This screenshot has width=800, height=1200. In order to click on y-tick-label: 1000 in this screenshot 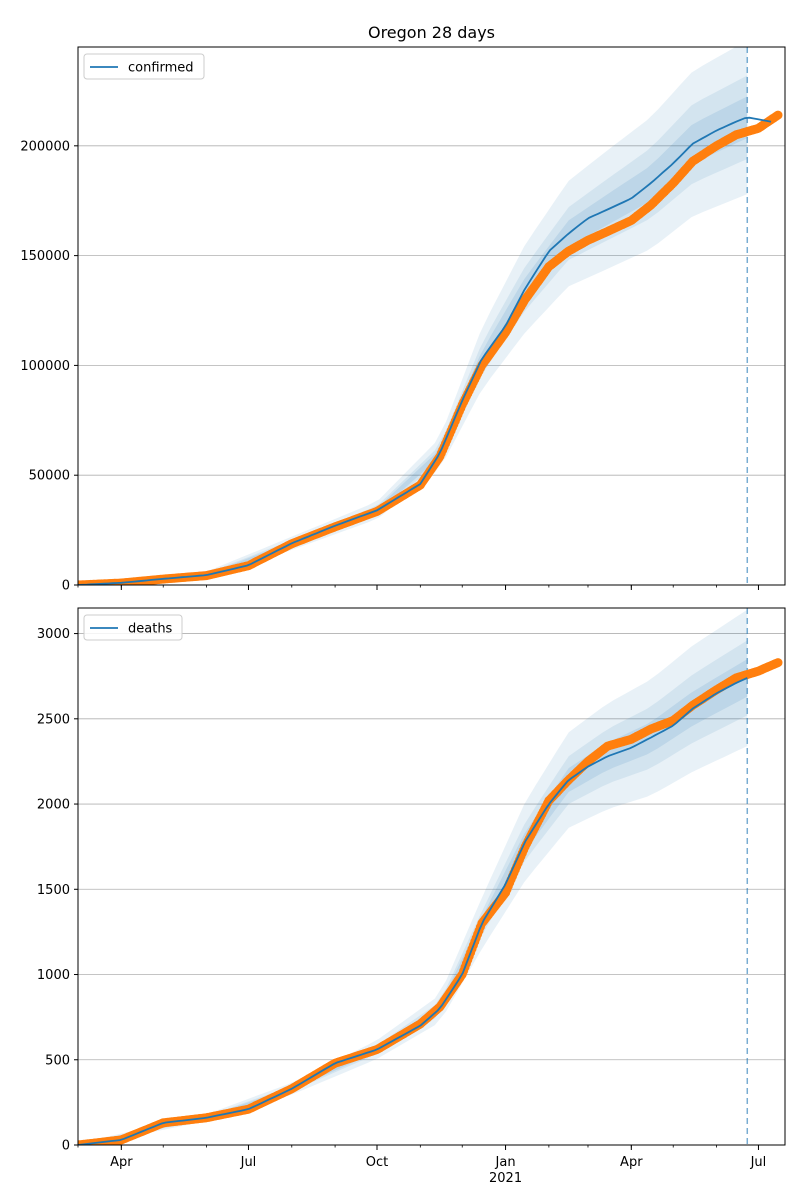, I will do `click(53, 975)`.